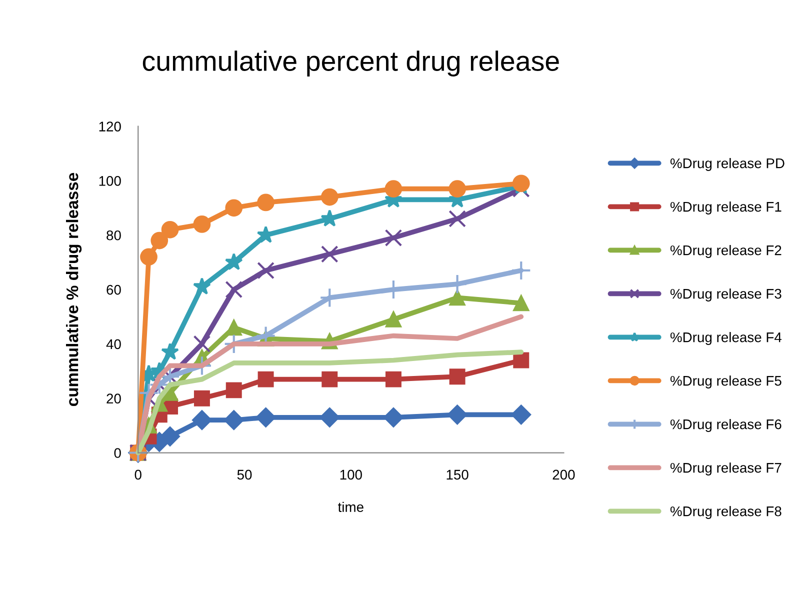 This screenshot has height=616, width=803. I want to click on legend-label: %Drug release F4, so click(726, 338).